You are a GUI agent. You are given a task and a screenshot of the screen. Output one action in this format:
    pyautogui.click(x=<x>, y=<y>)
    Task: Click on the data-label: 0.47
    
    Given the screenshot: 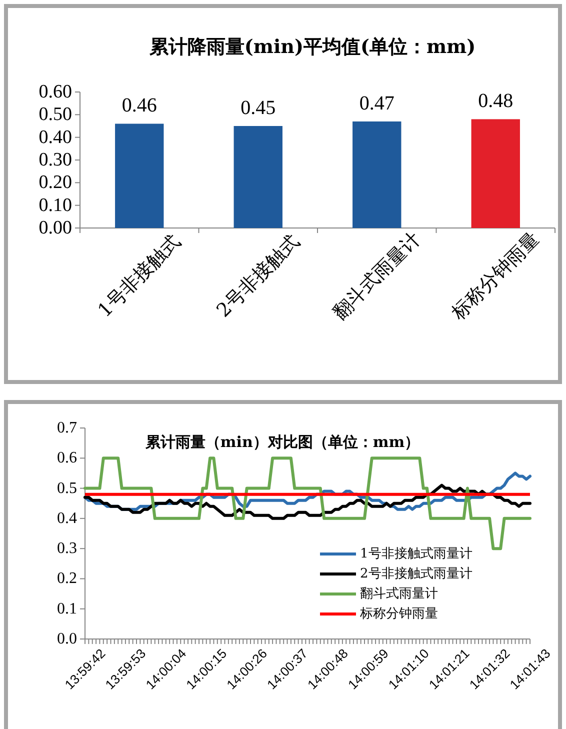 What is the action you would take?
    pyautogui.click(x=376, y=103)
    